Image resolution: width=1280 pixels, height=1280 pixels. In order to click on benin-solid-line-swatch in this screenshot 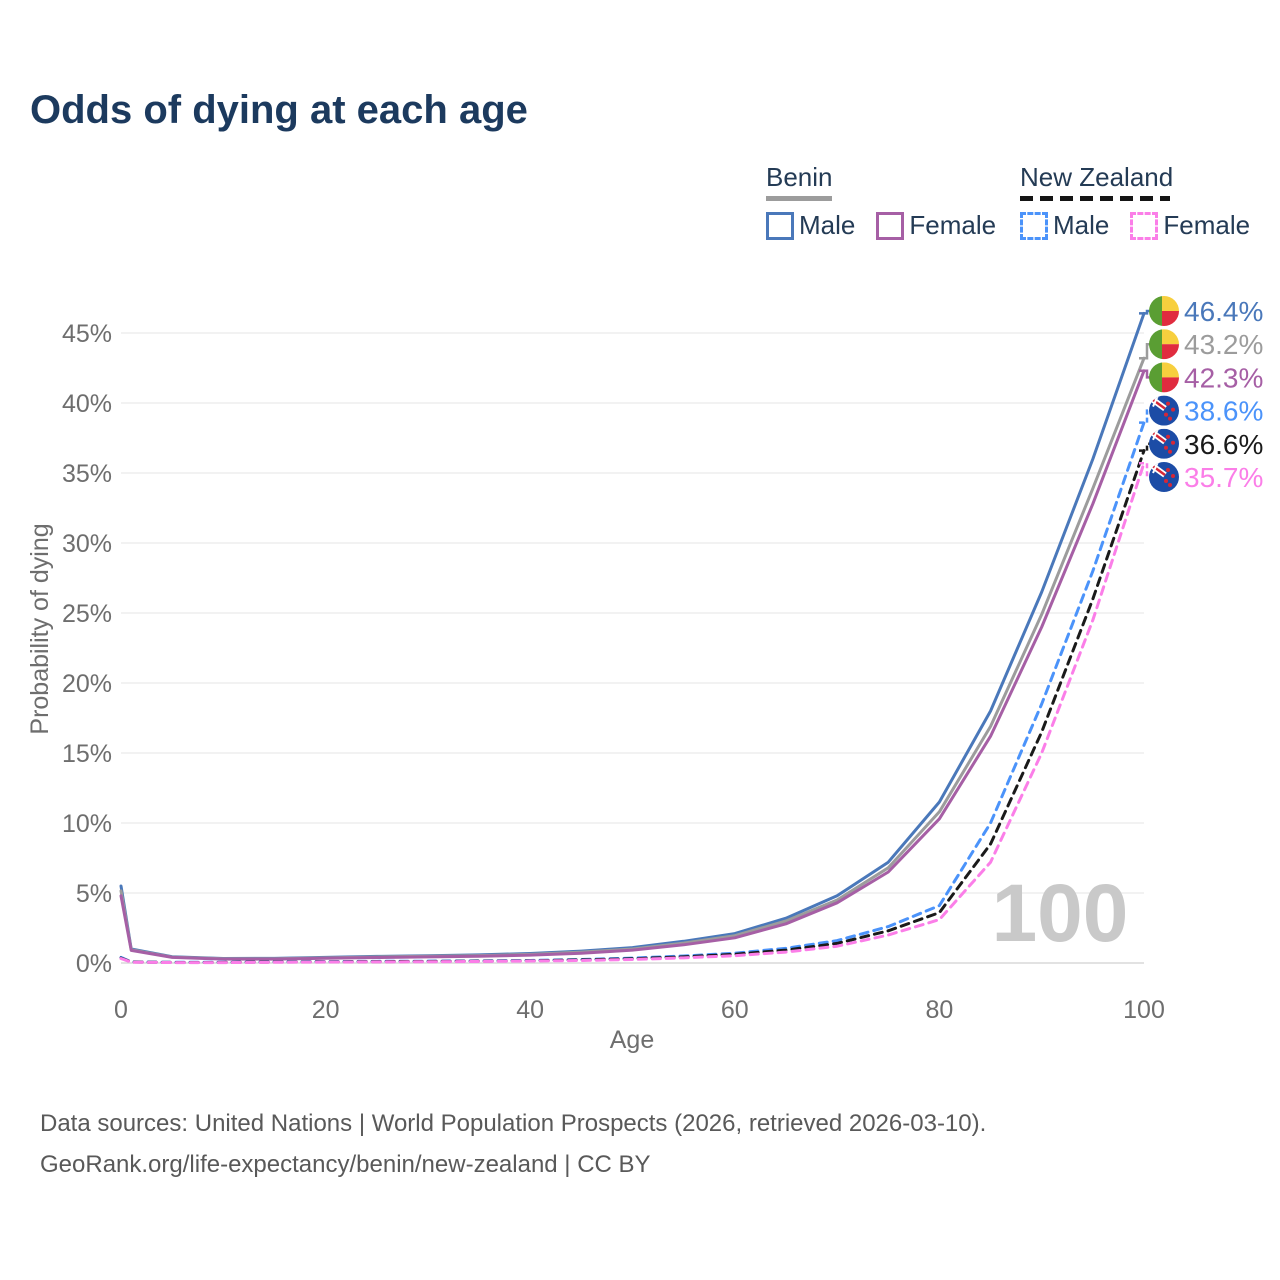, I will do `click(799, 198)`.